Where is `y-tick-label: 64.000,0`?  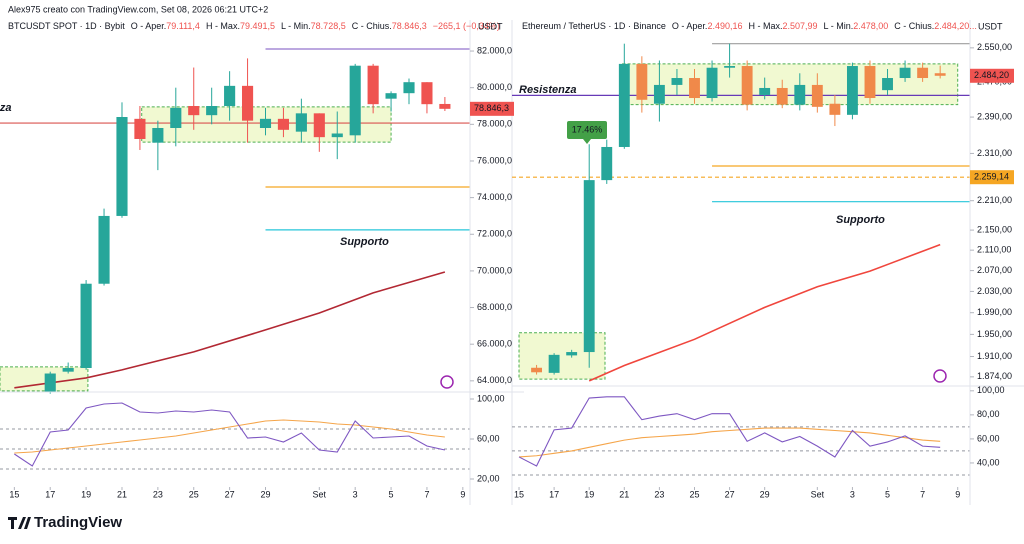
y-tick-label: 64.000,0 is located at coordinates (494, 380).